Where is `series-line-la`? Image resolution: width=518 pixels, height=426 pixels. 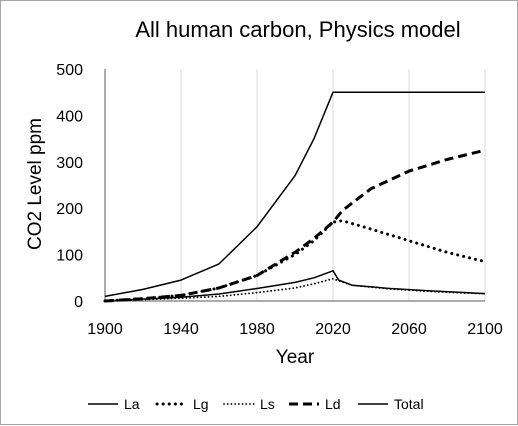 series-line-la is located at coordinates (295, 286).